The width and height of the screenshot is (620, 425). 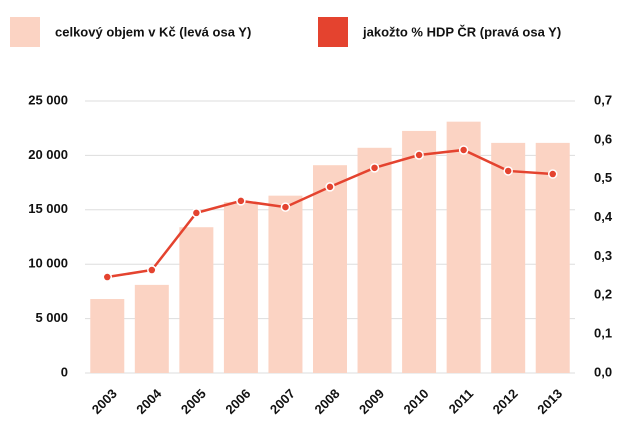 I want to click on y2-tick-label: 0,1, so click(x=603, y=333).